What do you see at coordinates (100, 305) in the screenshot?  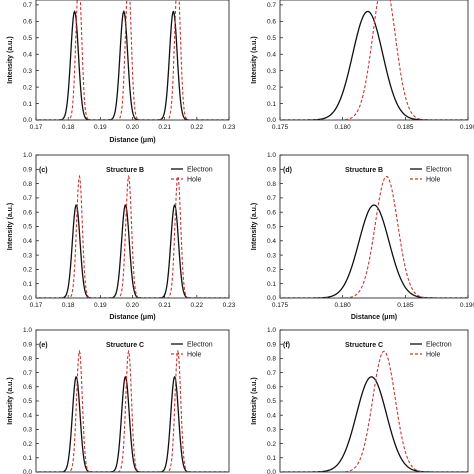 I see `x-tick-label: 0.19` at bounding box center [100, 305].